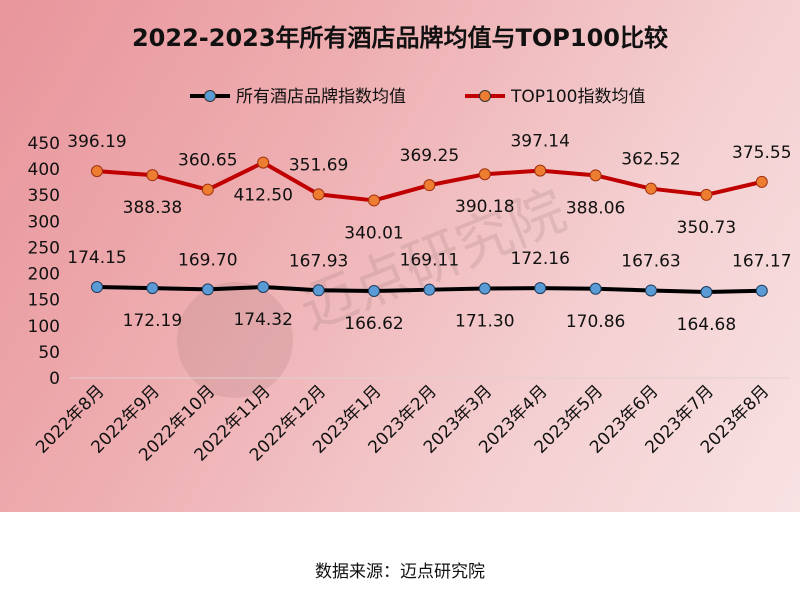 This screenshot has width=800, height=592. Describe the element at coordinates (373, 233) in the screenshot. I see `data-label: 340.01` at that location.